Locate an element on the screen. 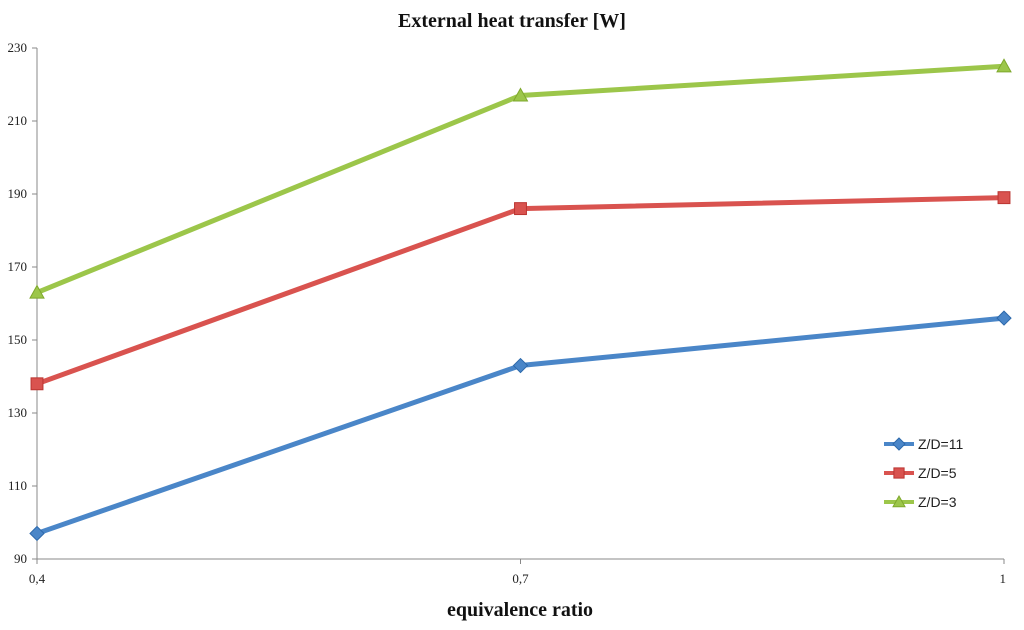 The height and width of the screenshot is (630, 1024). legend-item: Z/D=3 is located at coordinates (920, 502).